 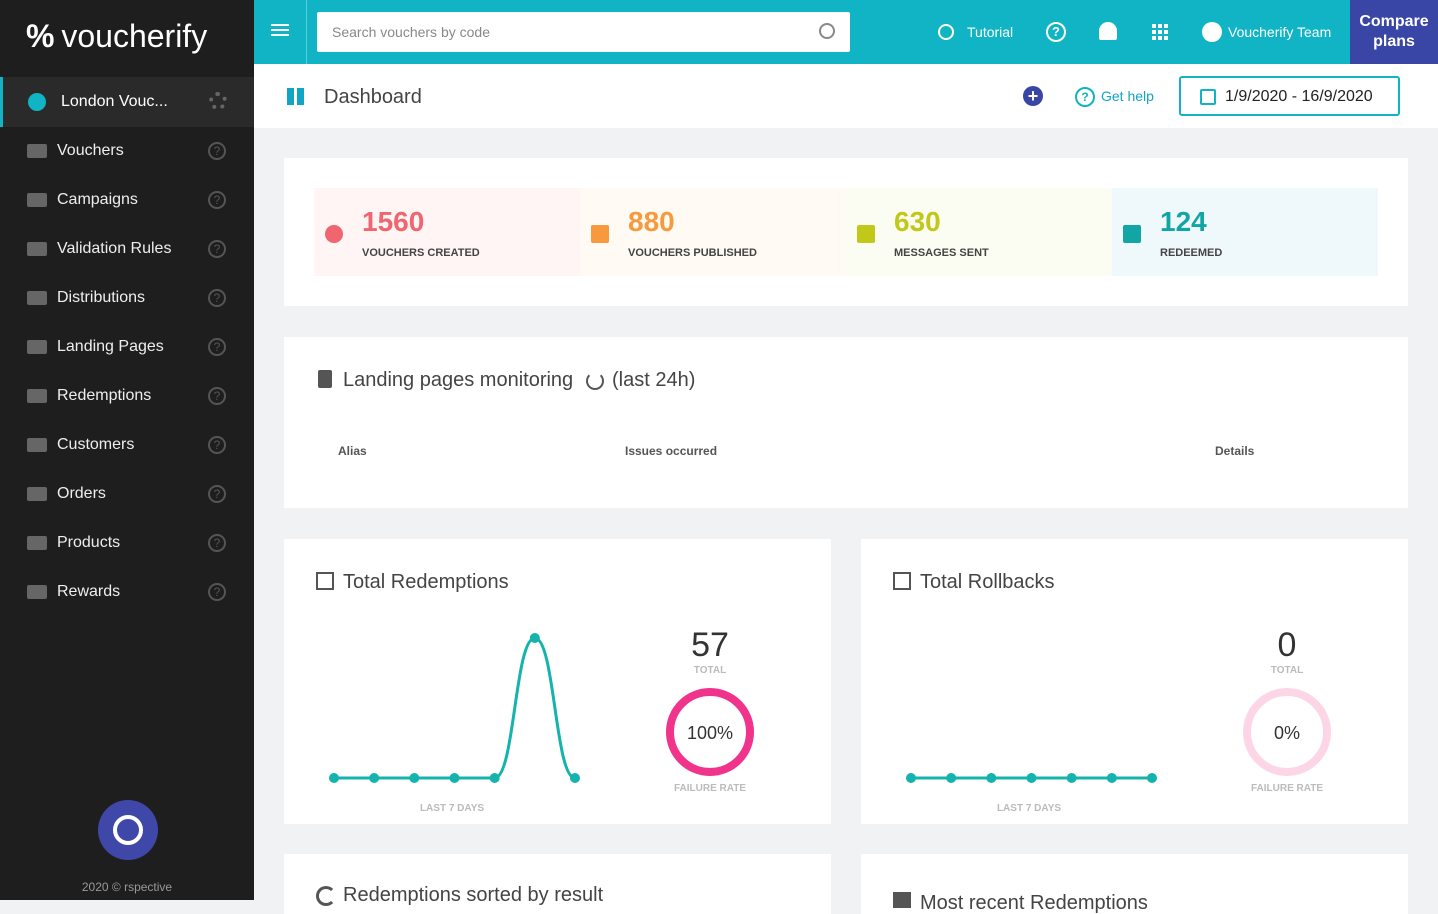 I want to click on nav-item: Campaigns?, so click(x=127, y=200).